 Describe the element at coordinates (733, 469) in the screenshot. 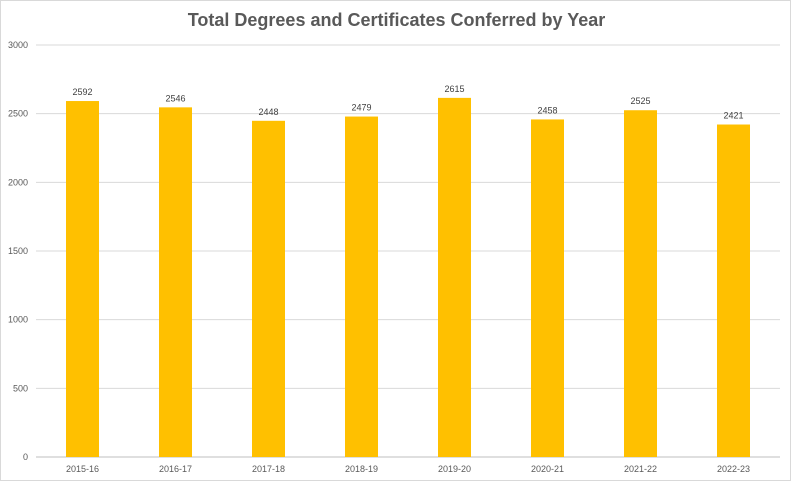

I see `x-tick-label: 2022-23` at that location.